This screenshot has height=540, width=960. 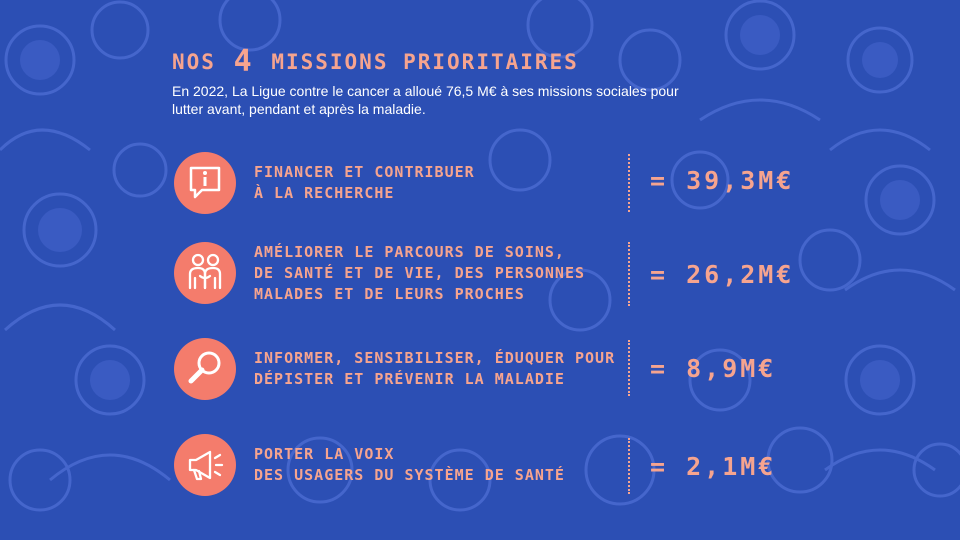 I want to click on title-suffix: MISSIONS PRIORITAIRES, so click(x=425, y=62).